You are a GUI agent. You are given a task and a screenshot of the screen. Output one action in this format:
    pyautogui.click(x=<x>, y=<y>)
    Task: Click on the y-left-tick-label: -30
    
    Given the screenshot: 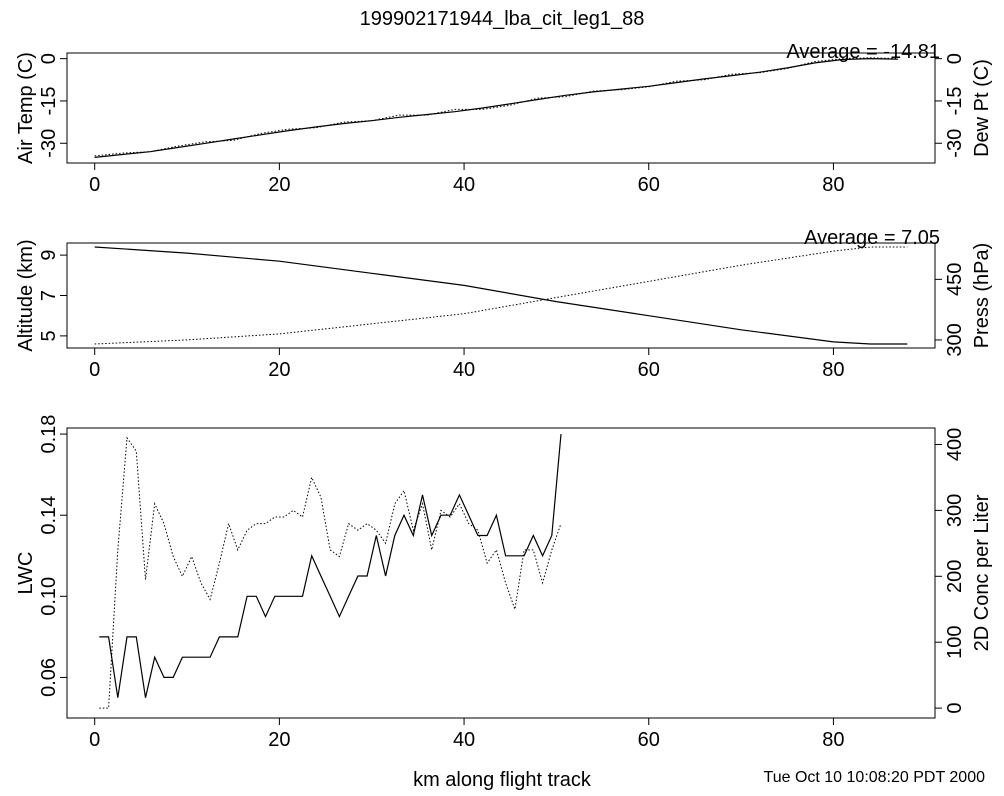 What is the action you would take?
    pyautogui.click(x=49, y=143)
    